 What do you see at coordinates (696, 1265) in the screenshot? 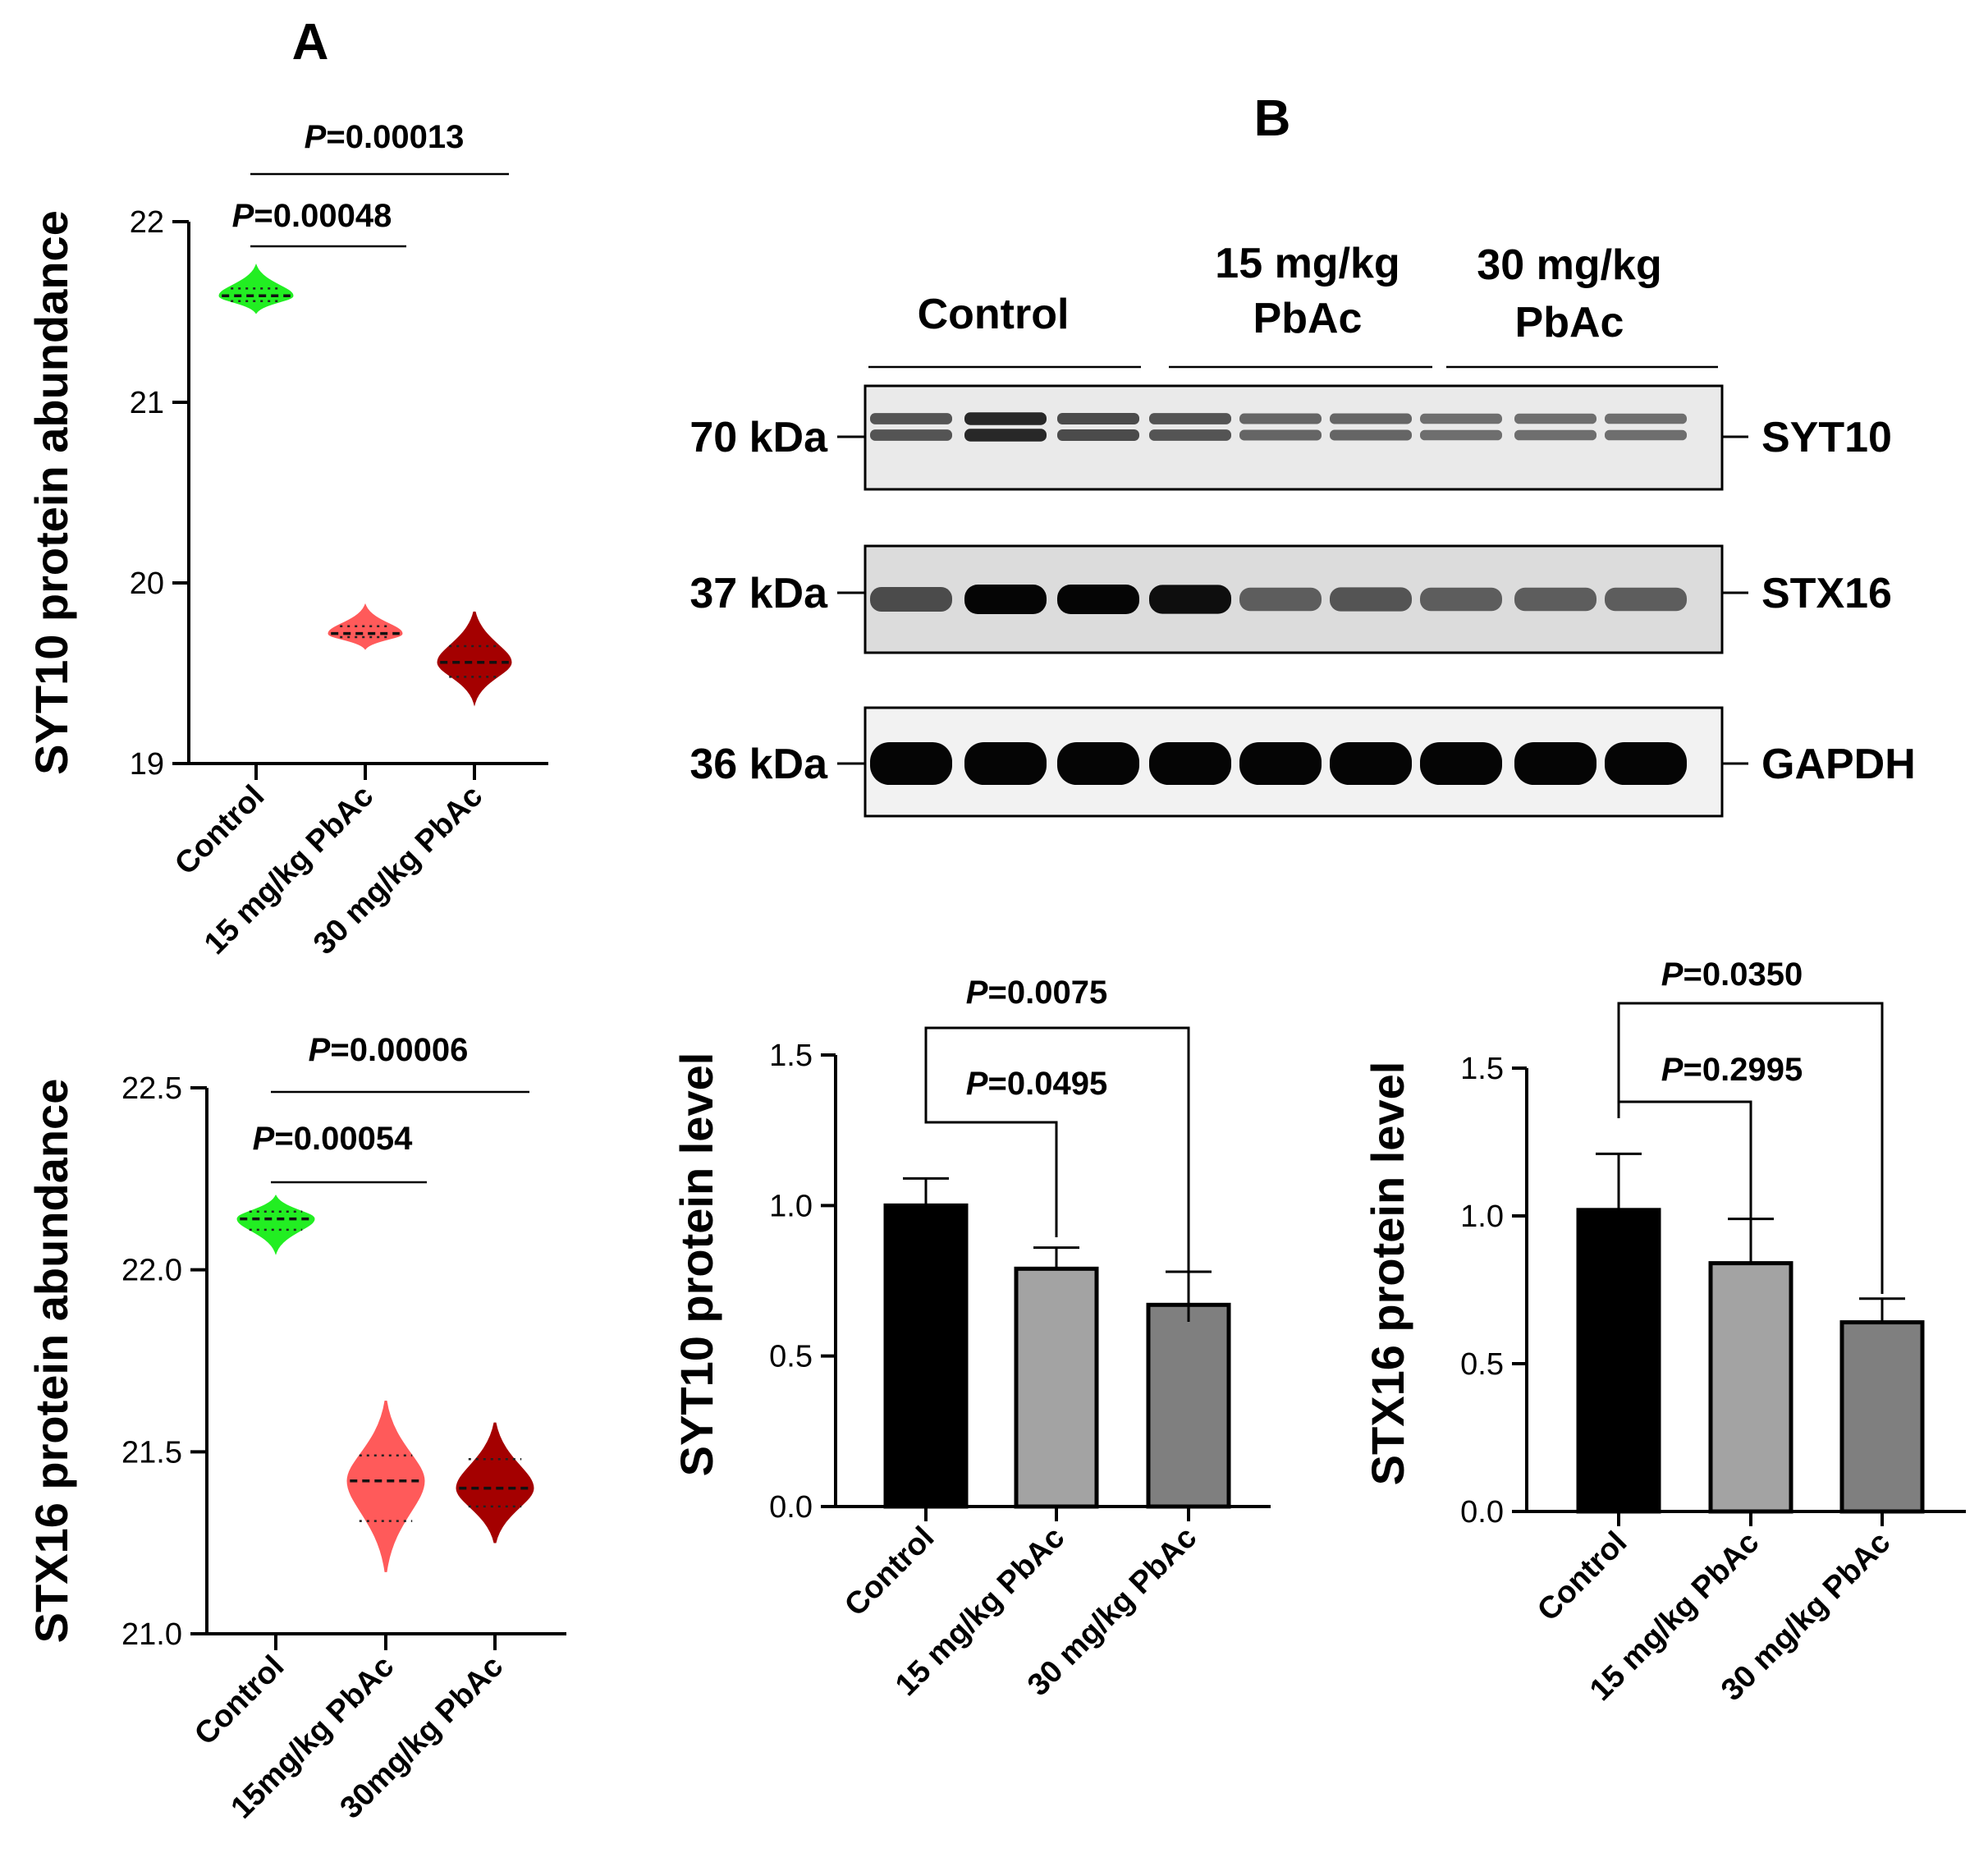
I see `y-axis-title: SYT10 protein level` at bounding box center [696, 1265].